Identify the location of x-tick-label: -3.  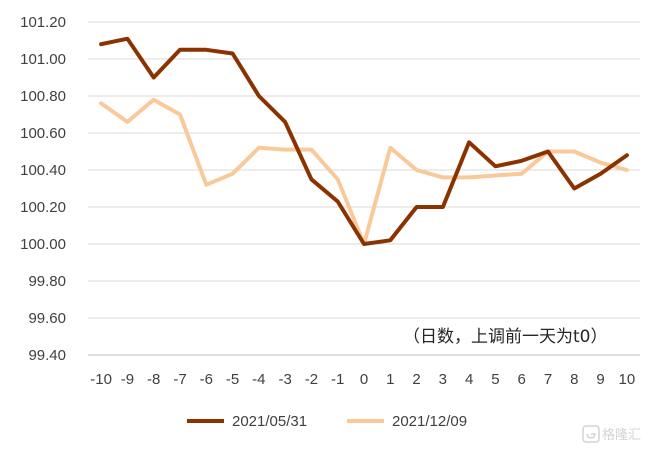
(284, 379).